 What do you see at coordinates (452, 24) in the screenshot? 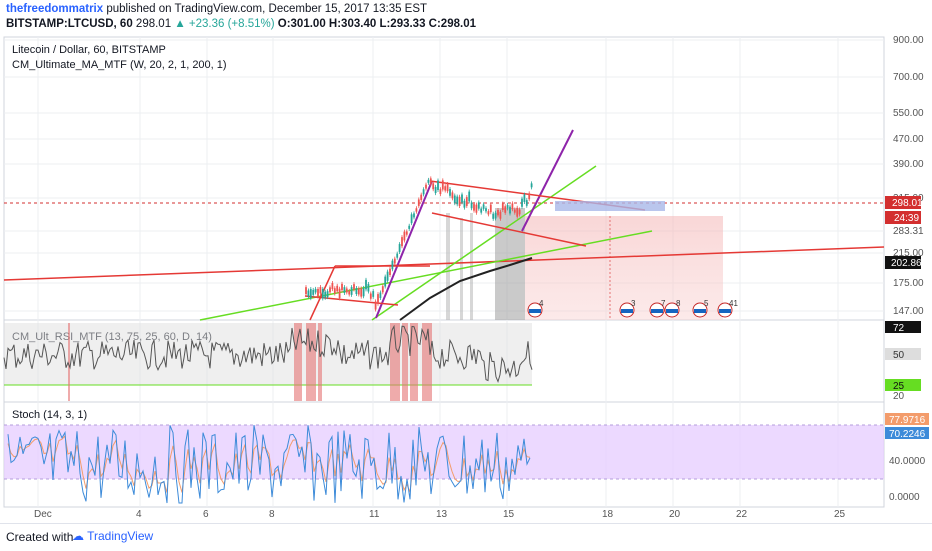
I see `close-value: C:298.01` at bounding box center [452, 24].